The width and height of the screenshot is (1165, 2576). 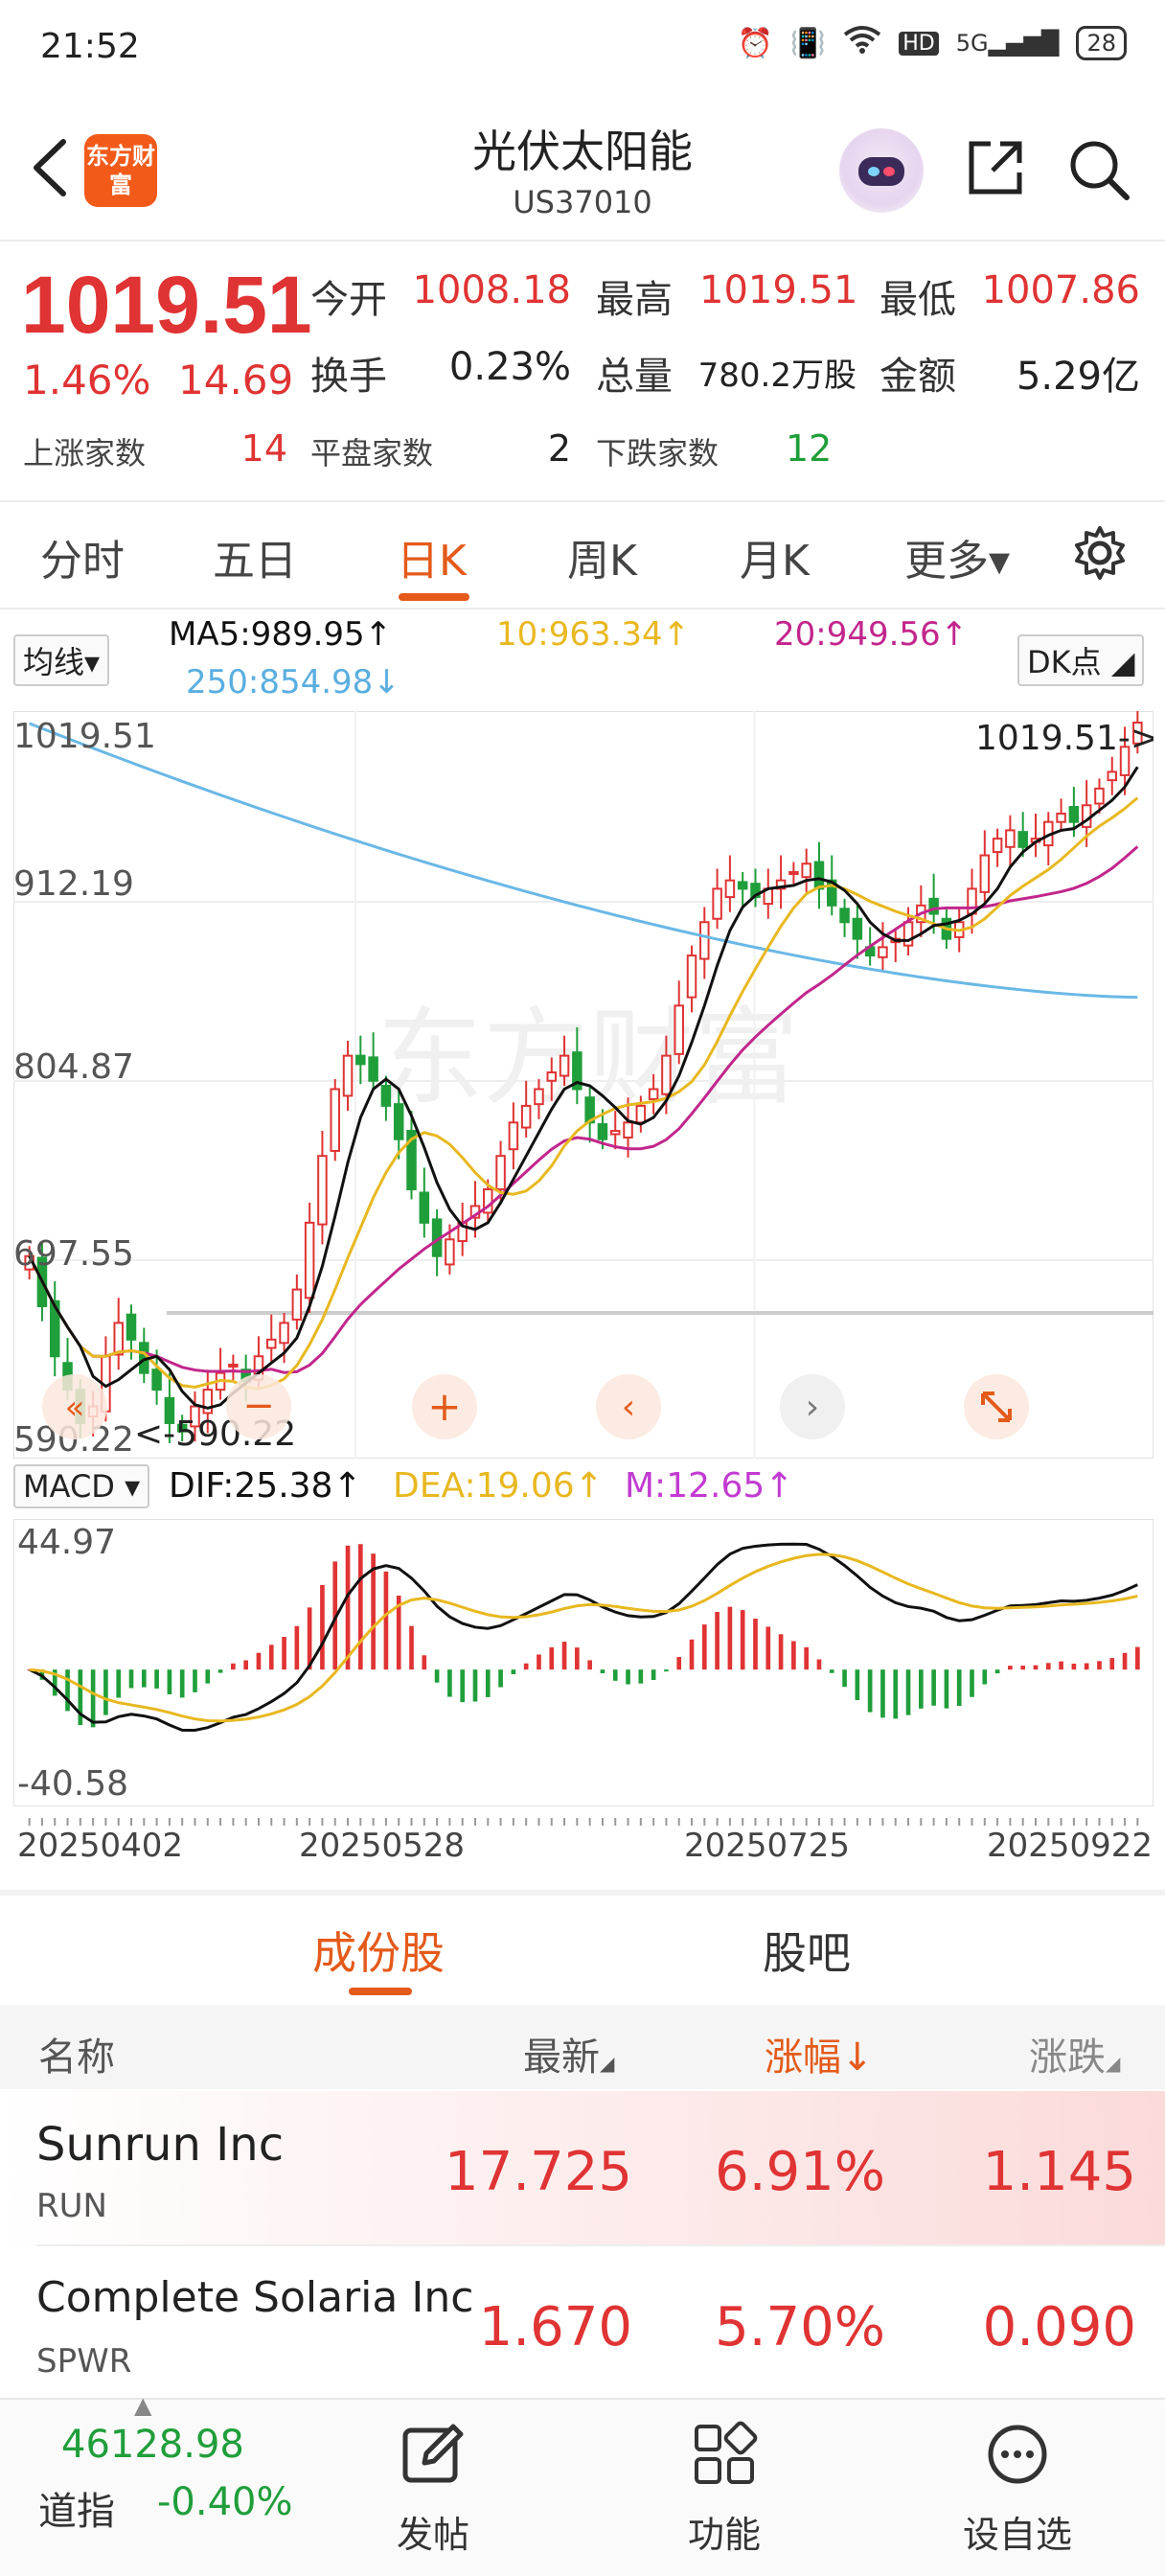 I want to click on tab-forum: 股吧, so click(x=807, y=1953).